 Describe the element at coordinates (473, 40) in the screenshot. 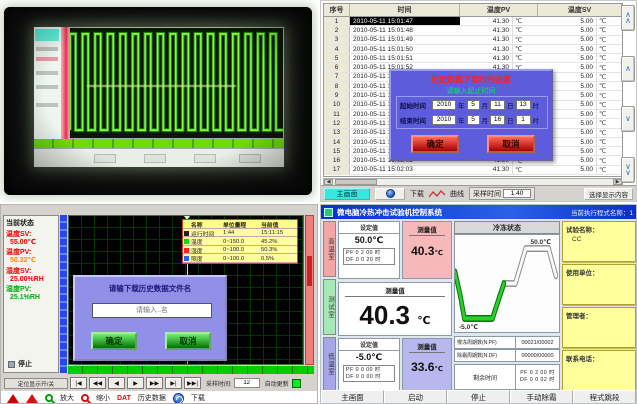

I see `table-row: 3 2010-05-11 15:01:49 41.30 ℃ 5.00 ℃` at that location.